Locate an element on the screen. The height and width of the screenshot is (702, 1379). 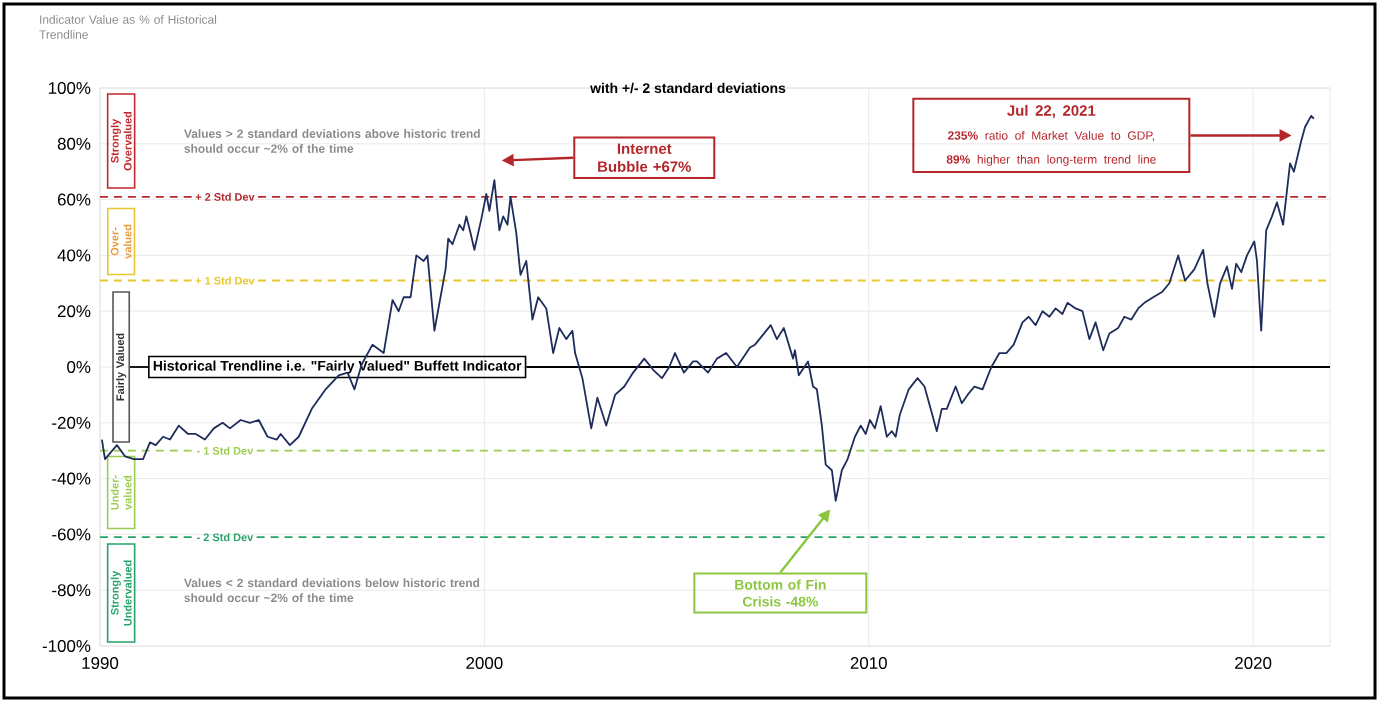
chart-subtitle: with +/- 2 standard deviations is located at coordinates (688, 88).